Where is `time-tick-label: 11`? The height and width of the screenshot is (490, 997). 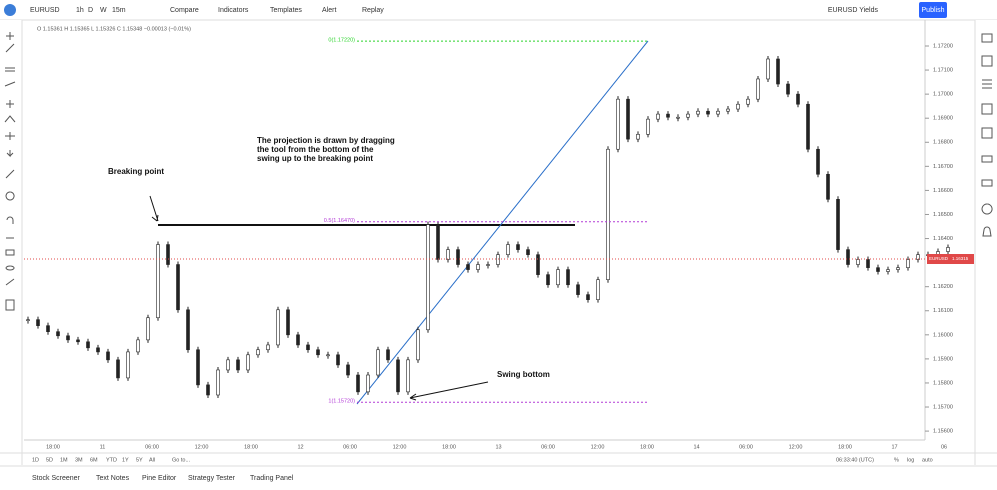 time-tick-label: 11 is located at coordinates (103, 447).